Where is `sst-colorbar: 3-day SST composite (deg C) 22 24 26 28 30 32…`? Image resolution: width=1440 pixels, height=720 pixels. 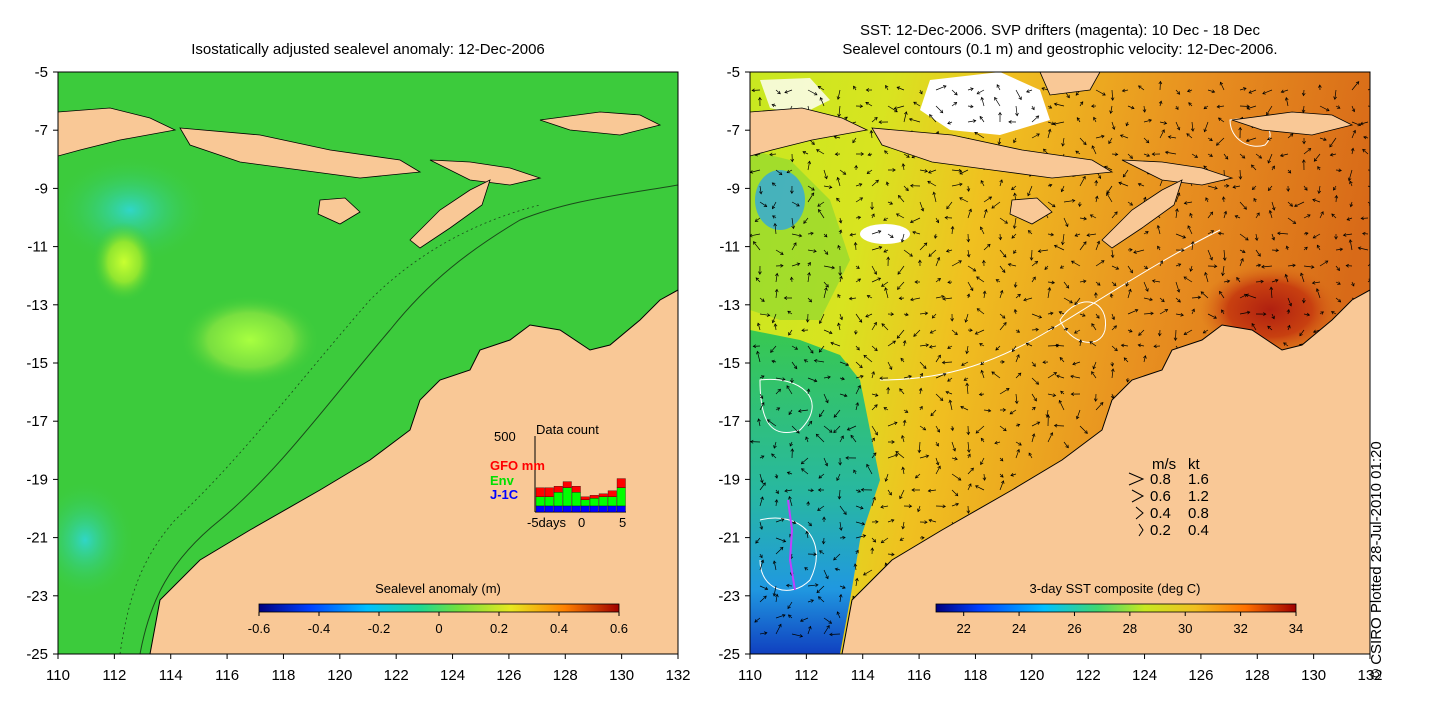 sst-colorbar: 3-day SST composite (deg C) 22 24 26 28 30 32… is located at coordinates (1119, 608).